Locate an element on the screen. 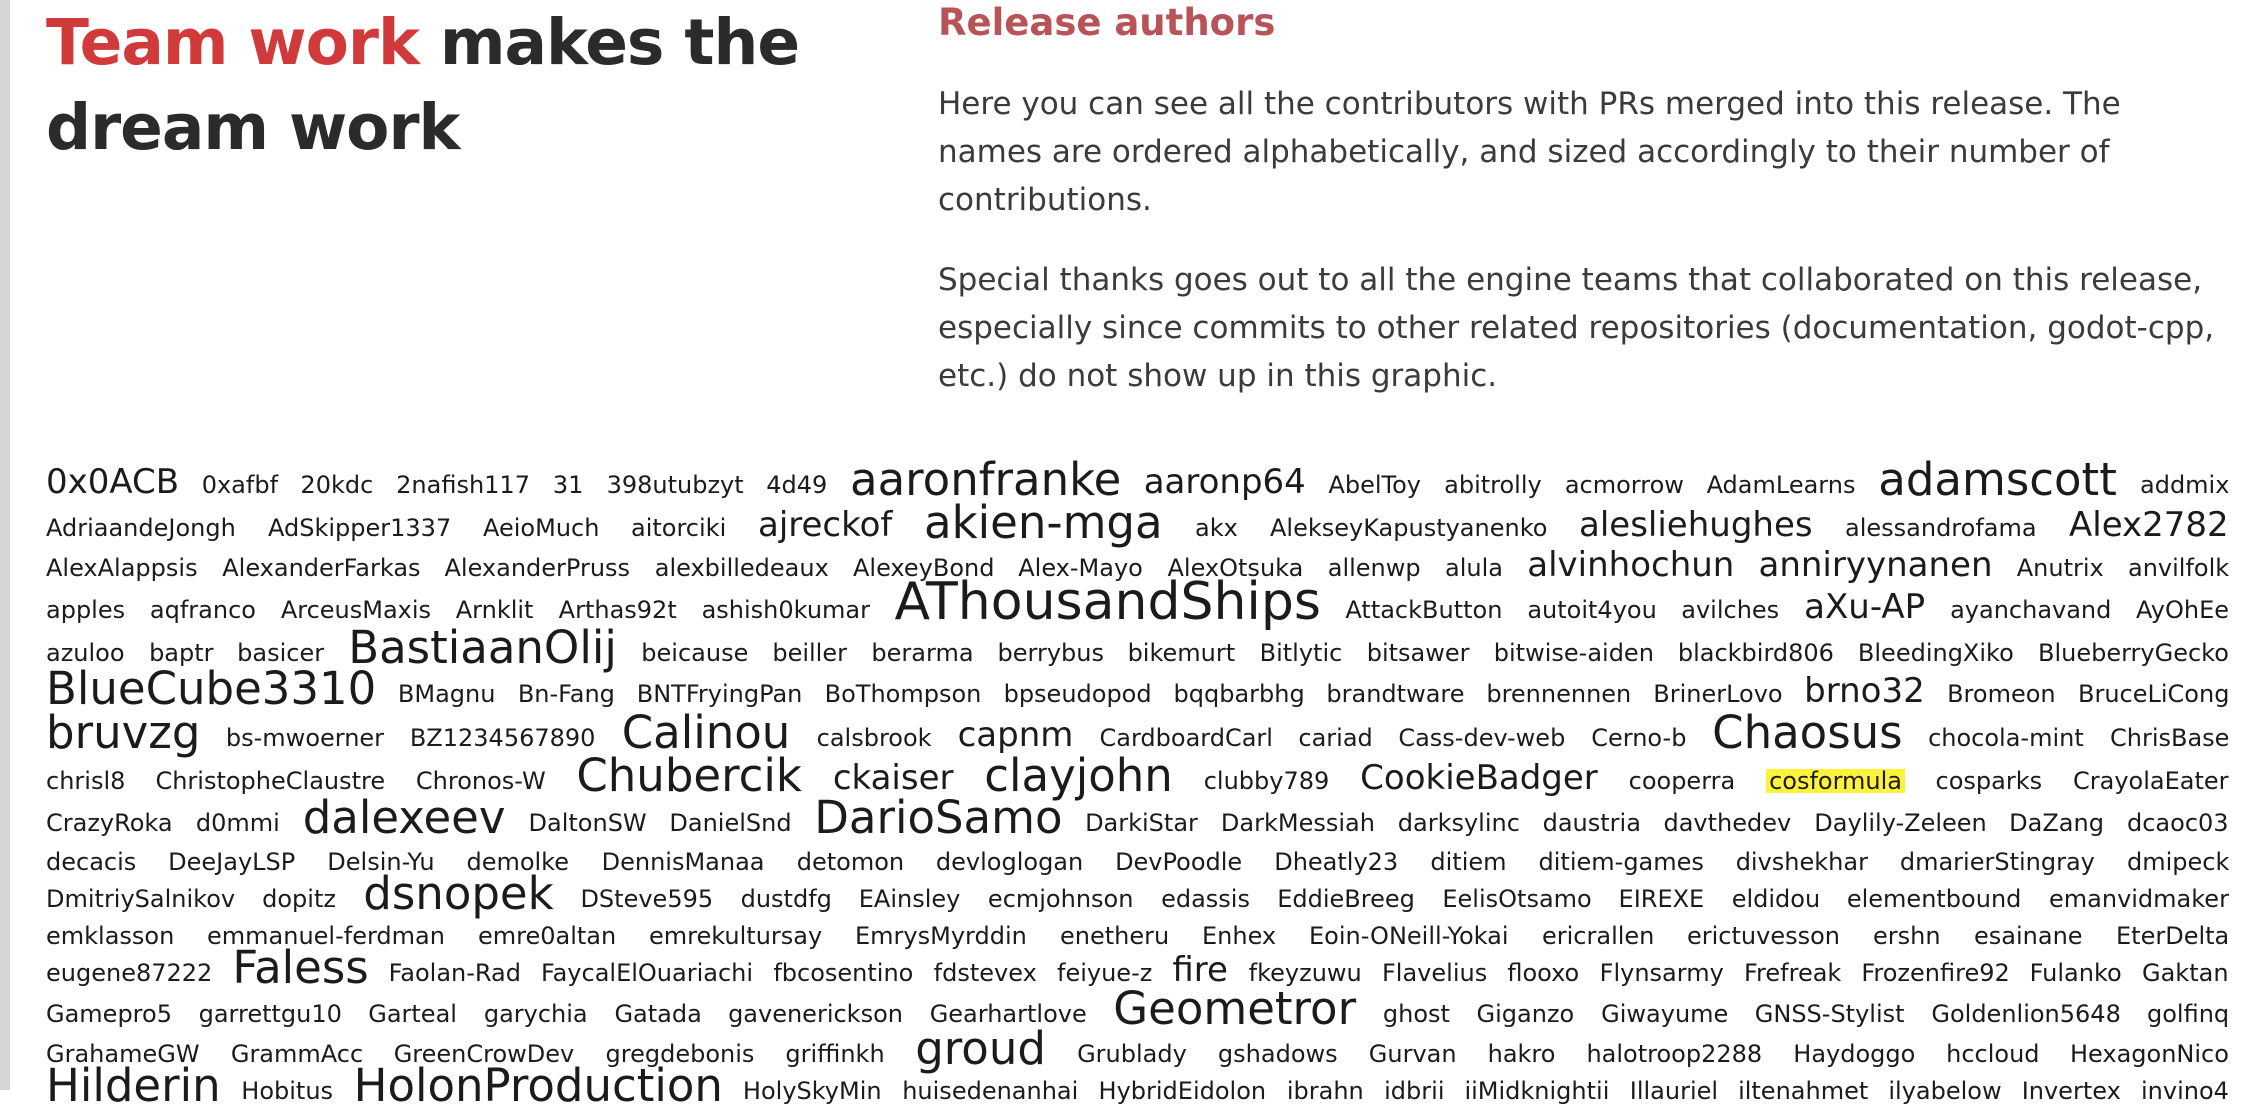 This screenshot has width=2256, height=1112. author-name: bitwise-aiden is located at coordinates (1573, 653).